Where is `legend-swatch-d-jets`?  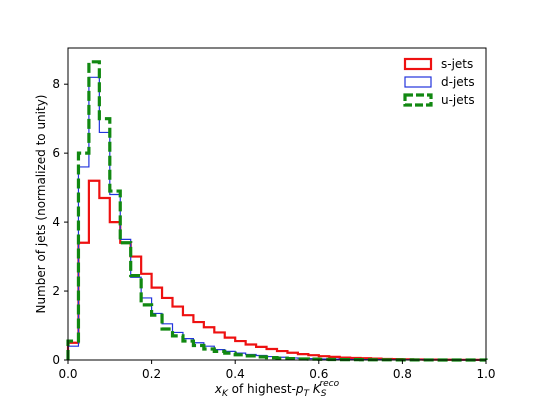 legend-swatch-d-jets is located at coordinates (418, 82).